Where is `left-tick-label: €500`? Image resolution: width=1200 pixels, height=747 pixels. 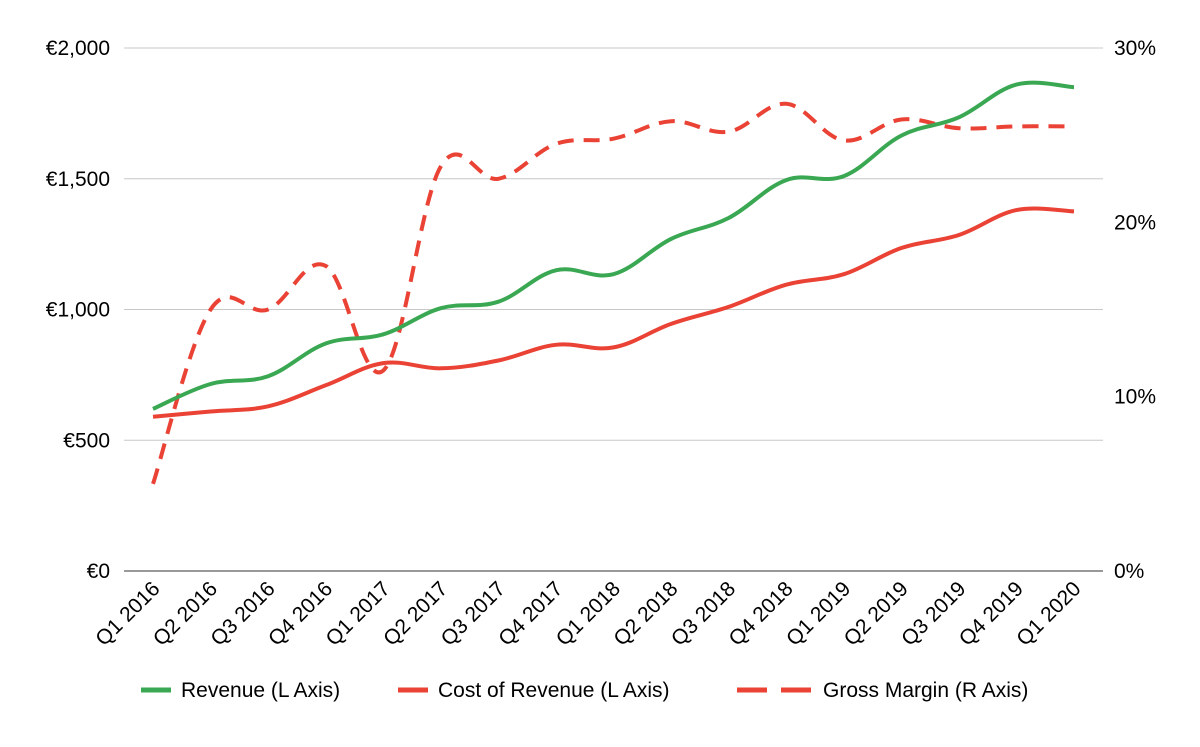 left-tick-label: €500 is located at coordinates (86, 440).